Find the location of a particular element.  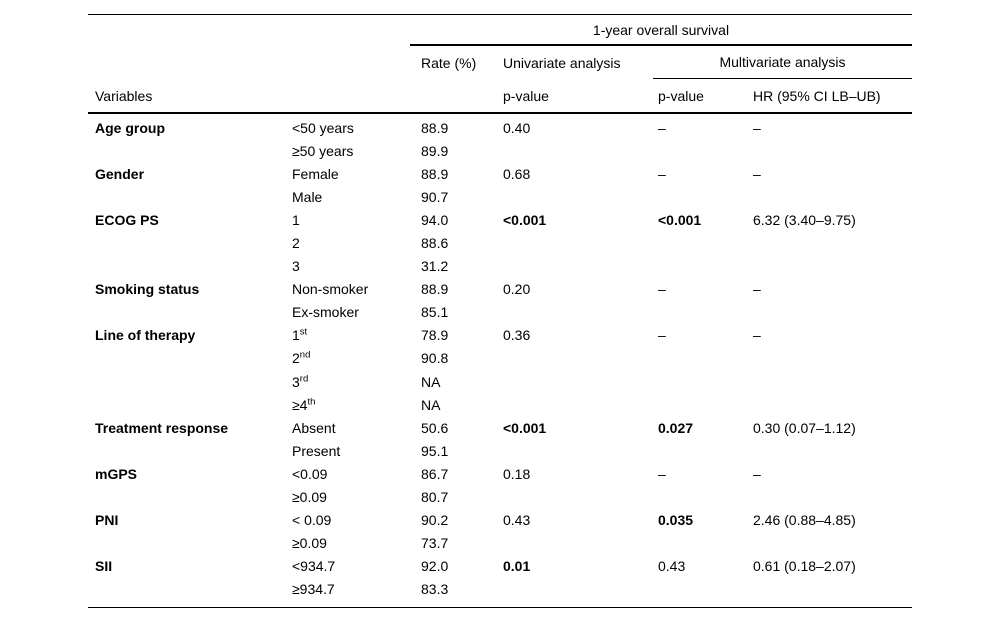

variable-cell-text: SII is located at coordinates (104, 566).